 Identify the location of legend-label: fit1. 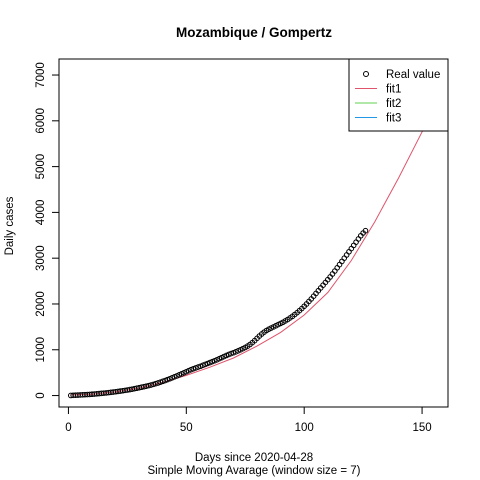
(393, 90).